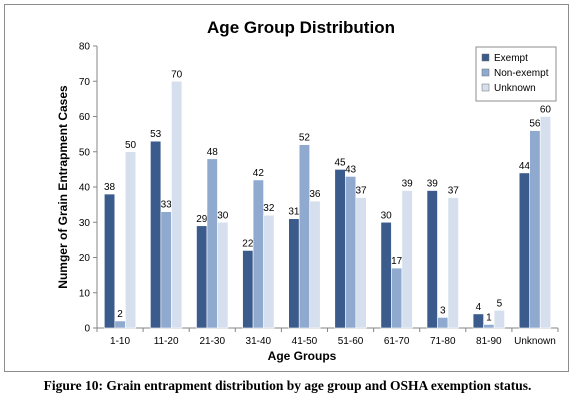 This screenshot has width=575, height=401. Describe the element at coordinates (397, 261) in the screenshot. I see `data-label: 17` at that location.